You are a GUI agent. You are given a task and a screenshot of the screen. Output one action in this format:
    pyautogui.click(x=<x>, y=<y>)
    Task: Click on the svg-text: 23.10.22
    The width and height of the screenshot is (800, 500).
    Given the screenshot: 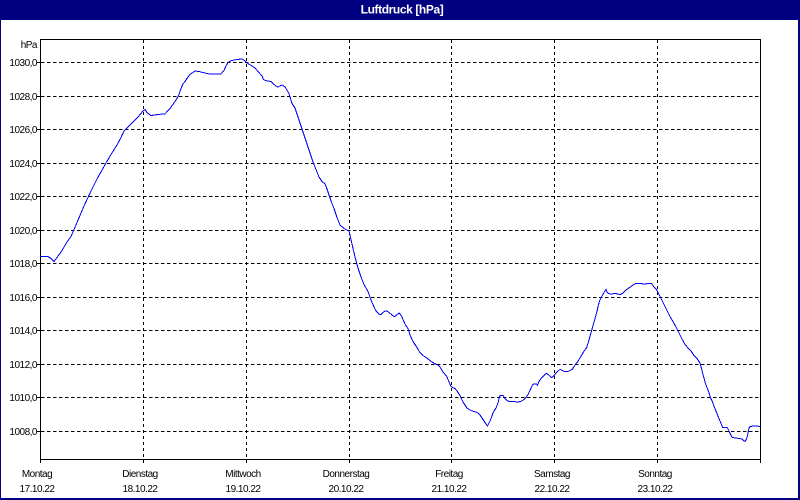 What is the action you would take?
    pyautogui.click(x=656, y=489)
    